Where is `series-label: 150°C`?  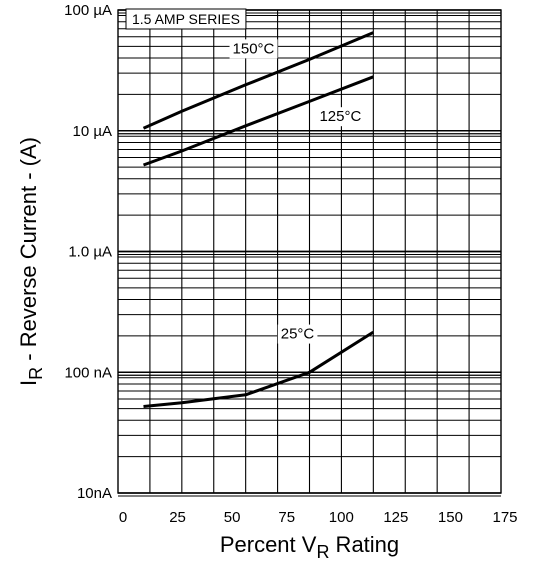 series-label: 150°C is located at coordinates (254, 48).